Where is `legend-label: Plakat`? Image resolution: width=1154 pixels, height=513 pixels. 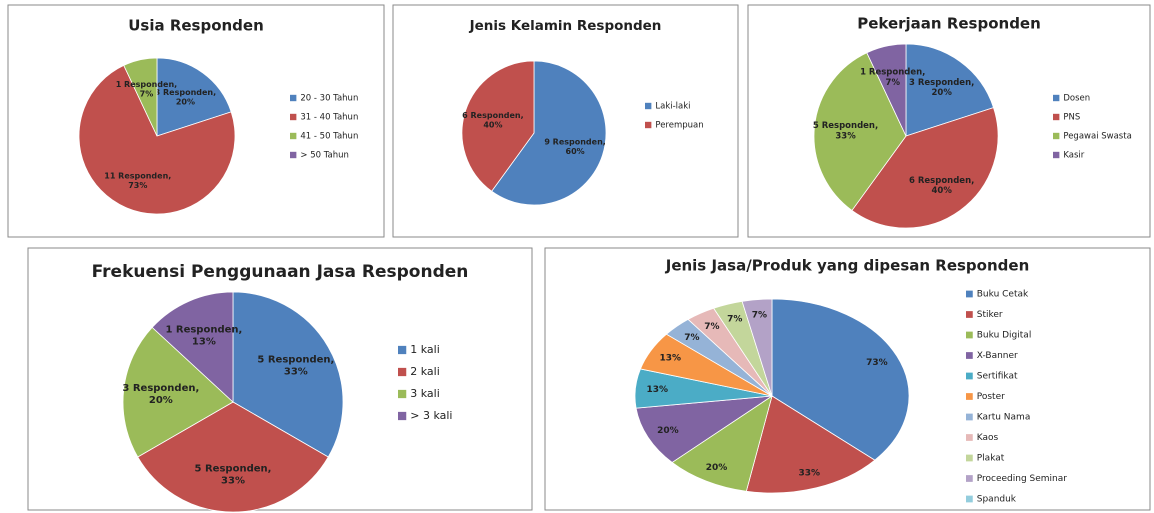 legend-label: Plakat is located at coordinates (991, 459).